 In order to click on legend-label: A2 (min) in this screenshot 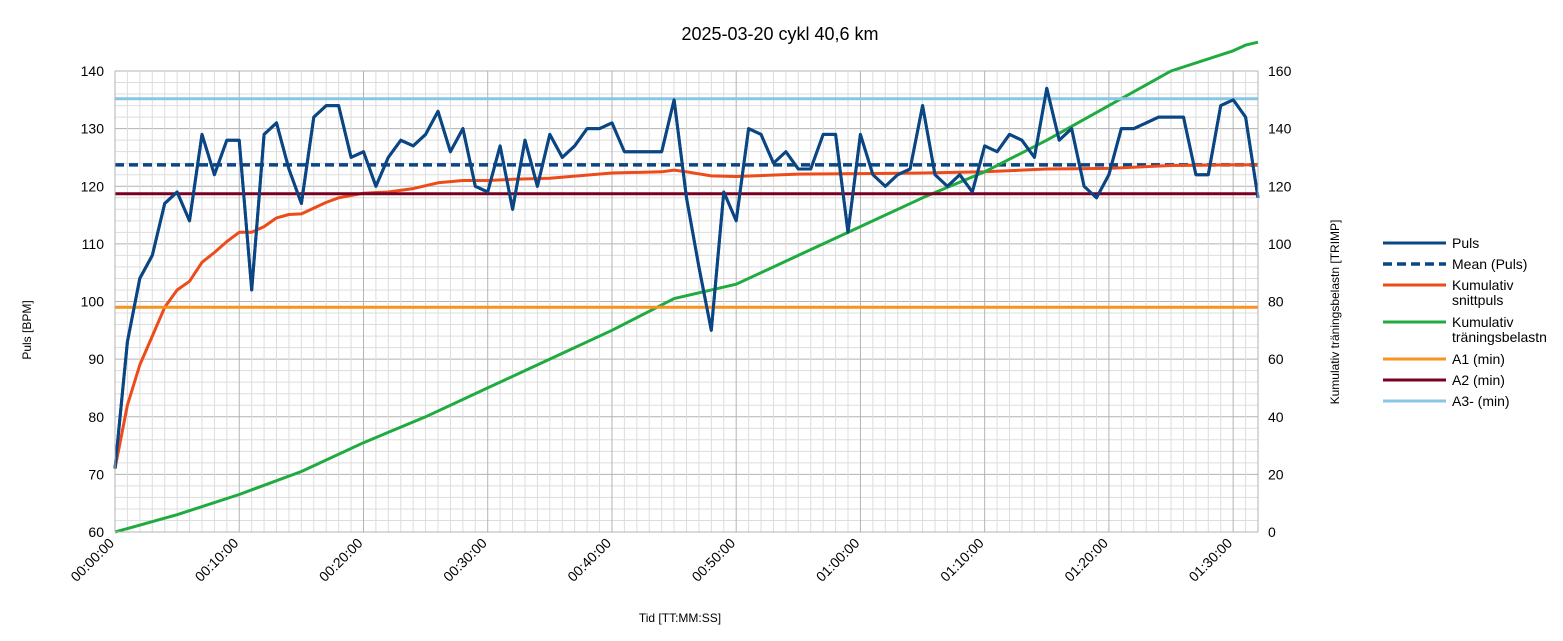, I will do `click(1478, 380)`.